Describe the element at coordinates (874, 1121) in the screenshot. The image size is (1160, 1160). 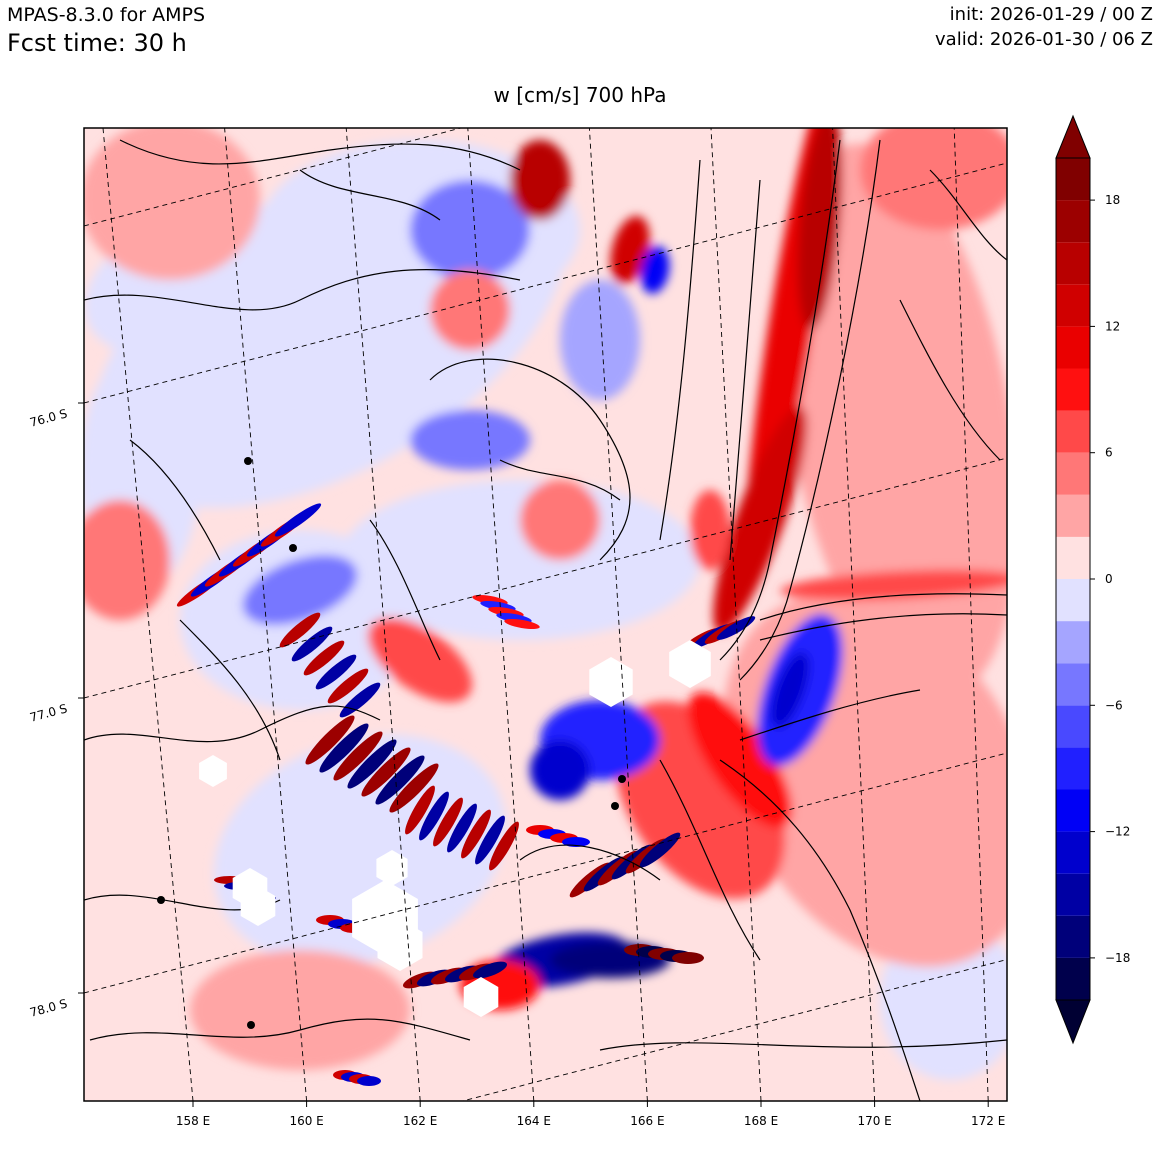
I see `lon-tick-label: 170 E` at that location.